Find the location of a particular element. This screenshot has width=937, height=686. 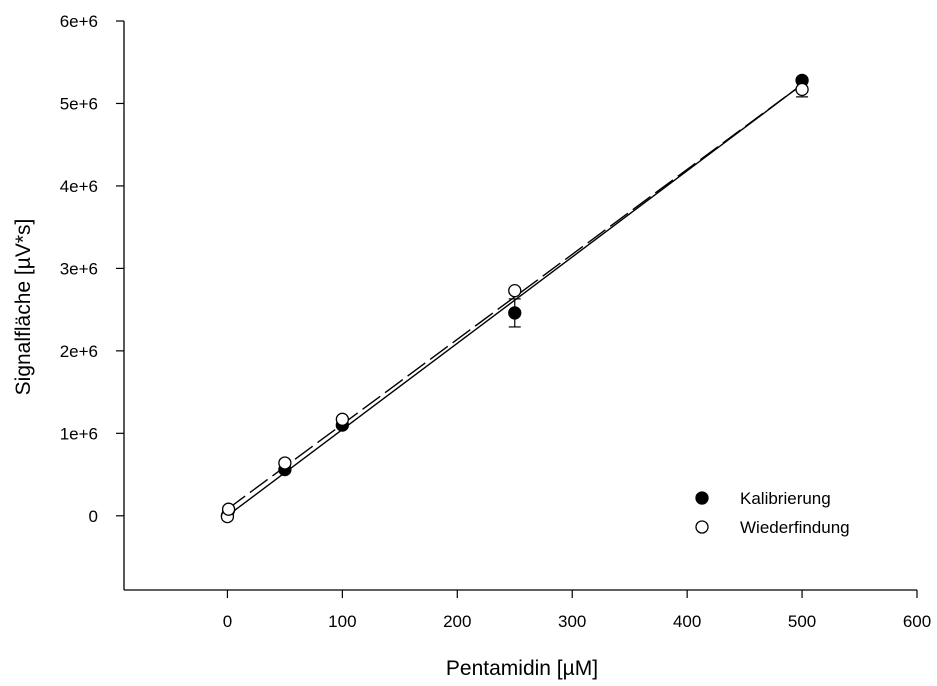

x-tick-label: 200 is located at coordinates (457, 621).